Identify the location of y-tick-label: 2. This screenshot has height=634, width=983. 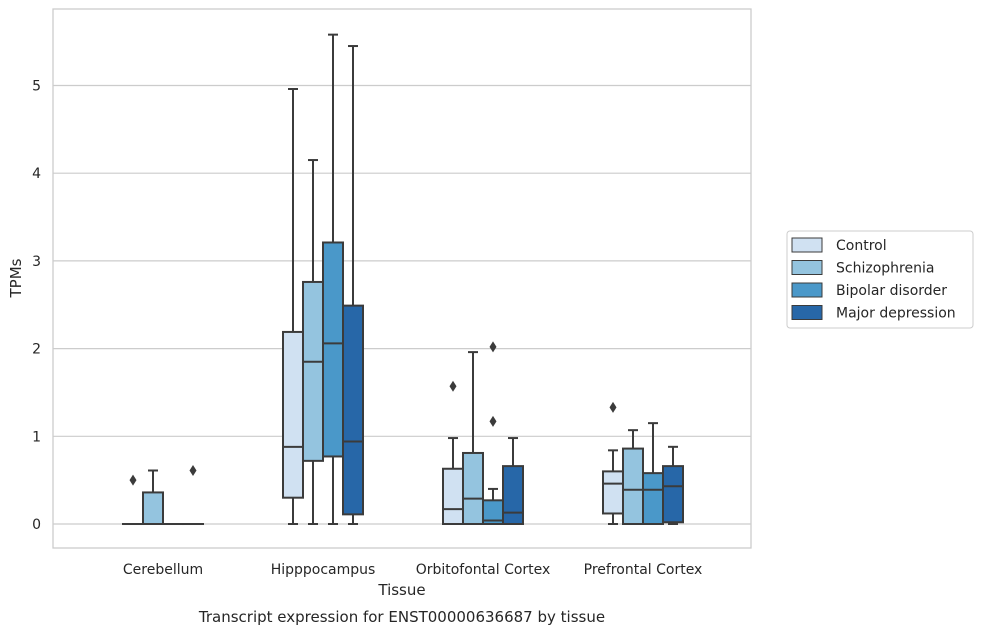
(36, 350).